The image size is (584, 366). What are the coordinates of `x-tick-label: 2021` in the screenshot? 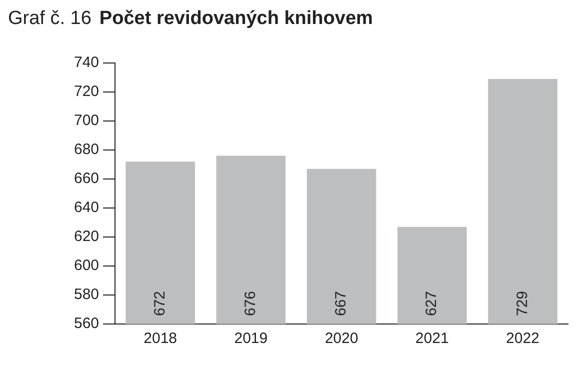 It's located at (432, 339).